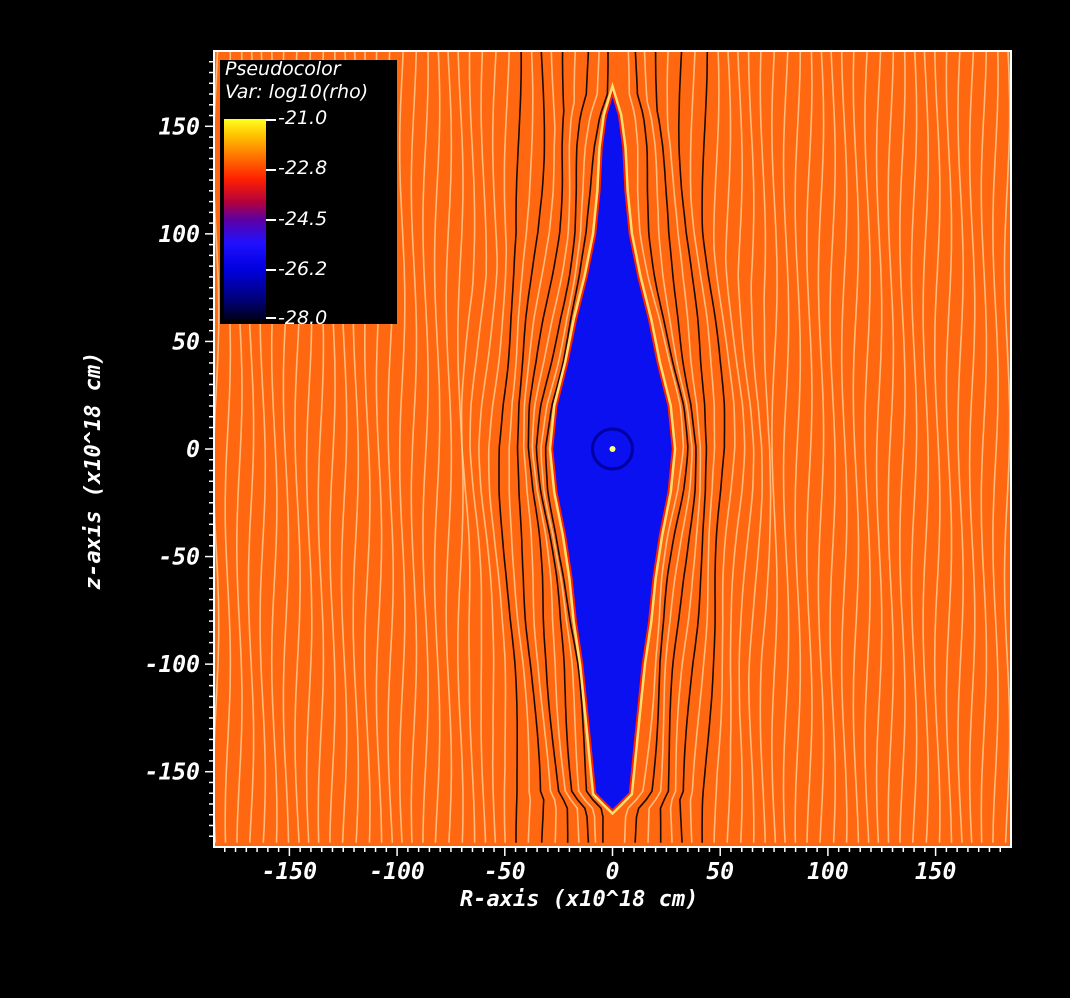 The image size is (1070, 998). I want to click on low-density-cavity, so click(612, 451).